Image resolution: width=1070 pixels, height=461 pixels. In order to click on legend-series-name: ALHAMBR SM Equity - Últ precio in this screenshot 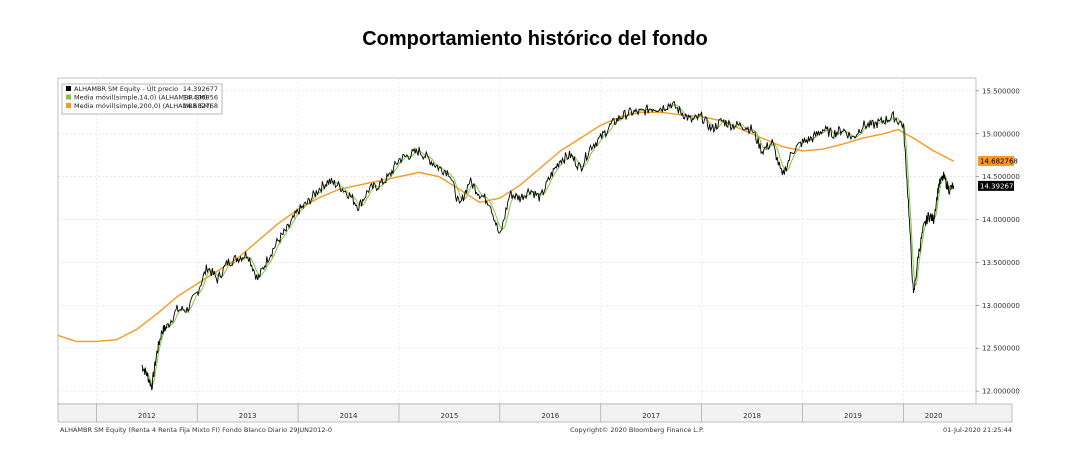, I will do `click(126, 88)`.